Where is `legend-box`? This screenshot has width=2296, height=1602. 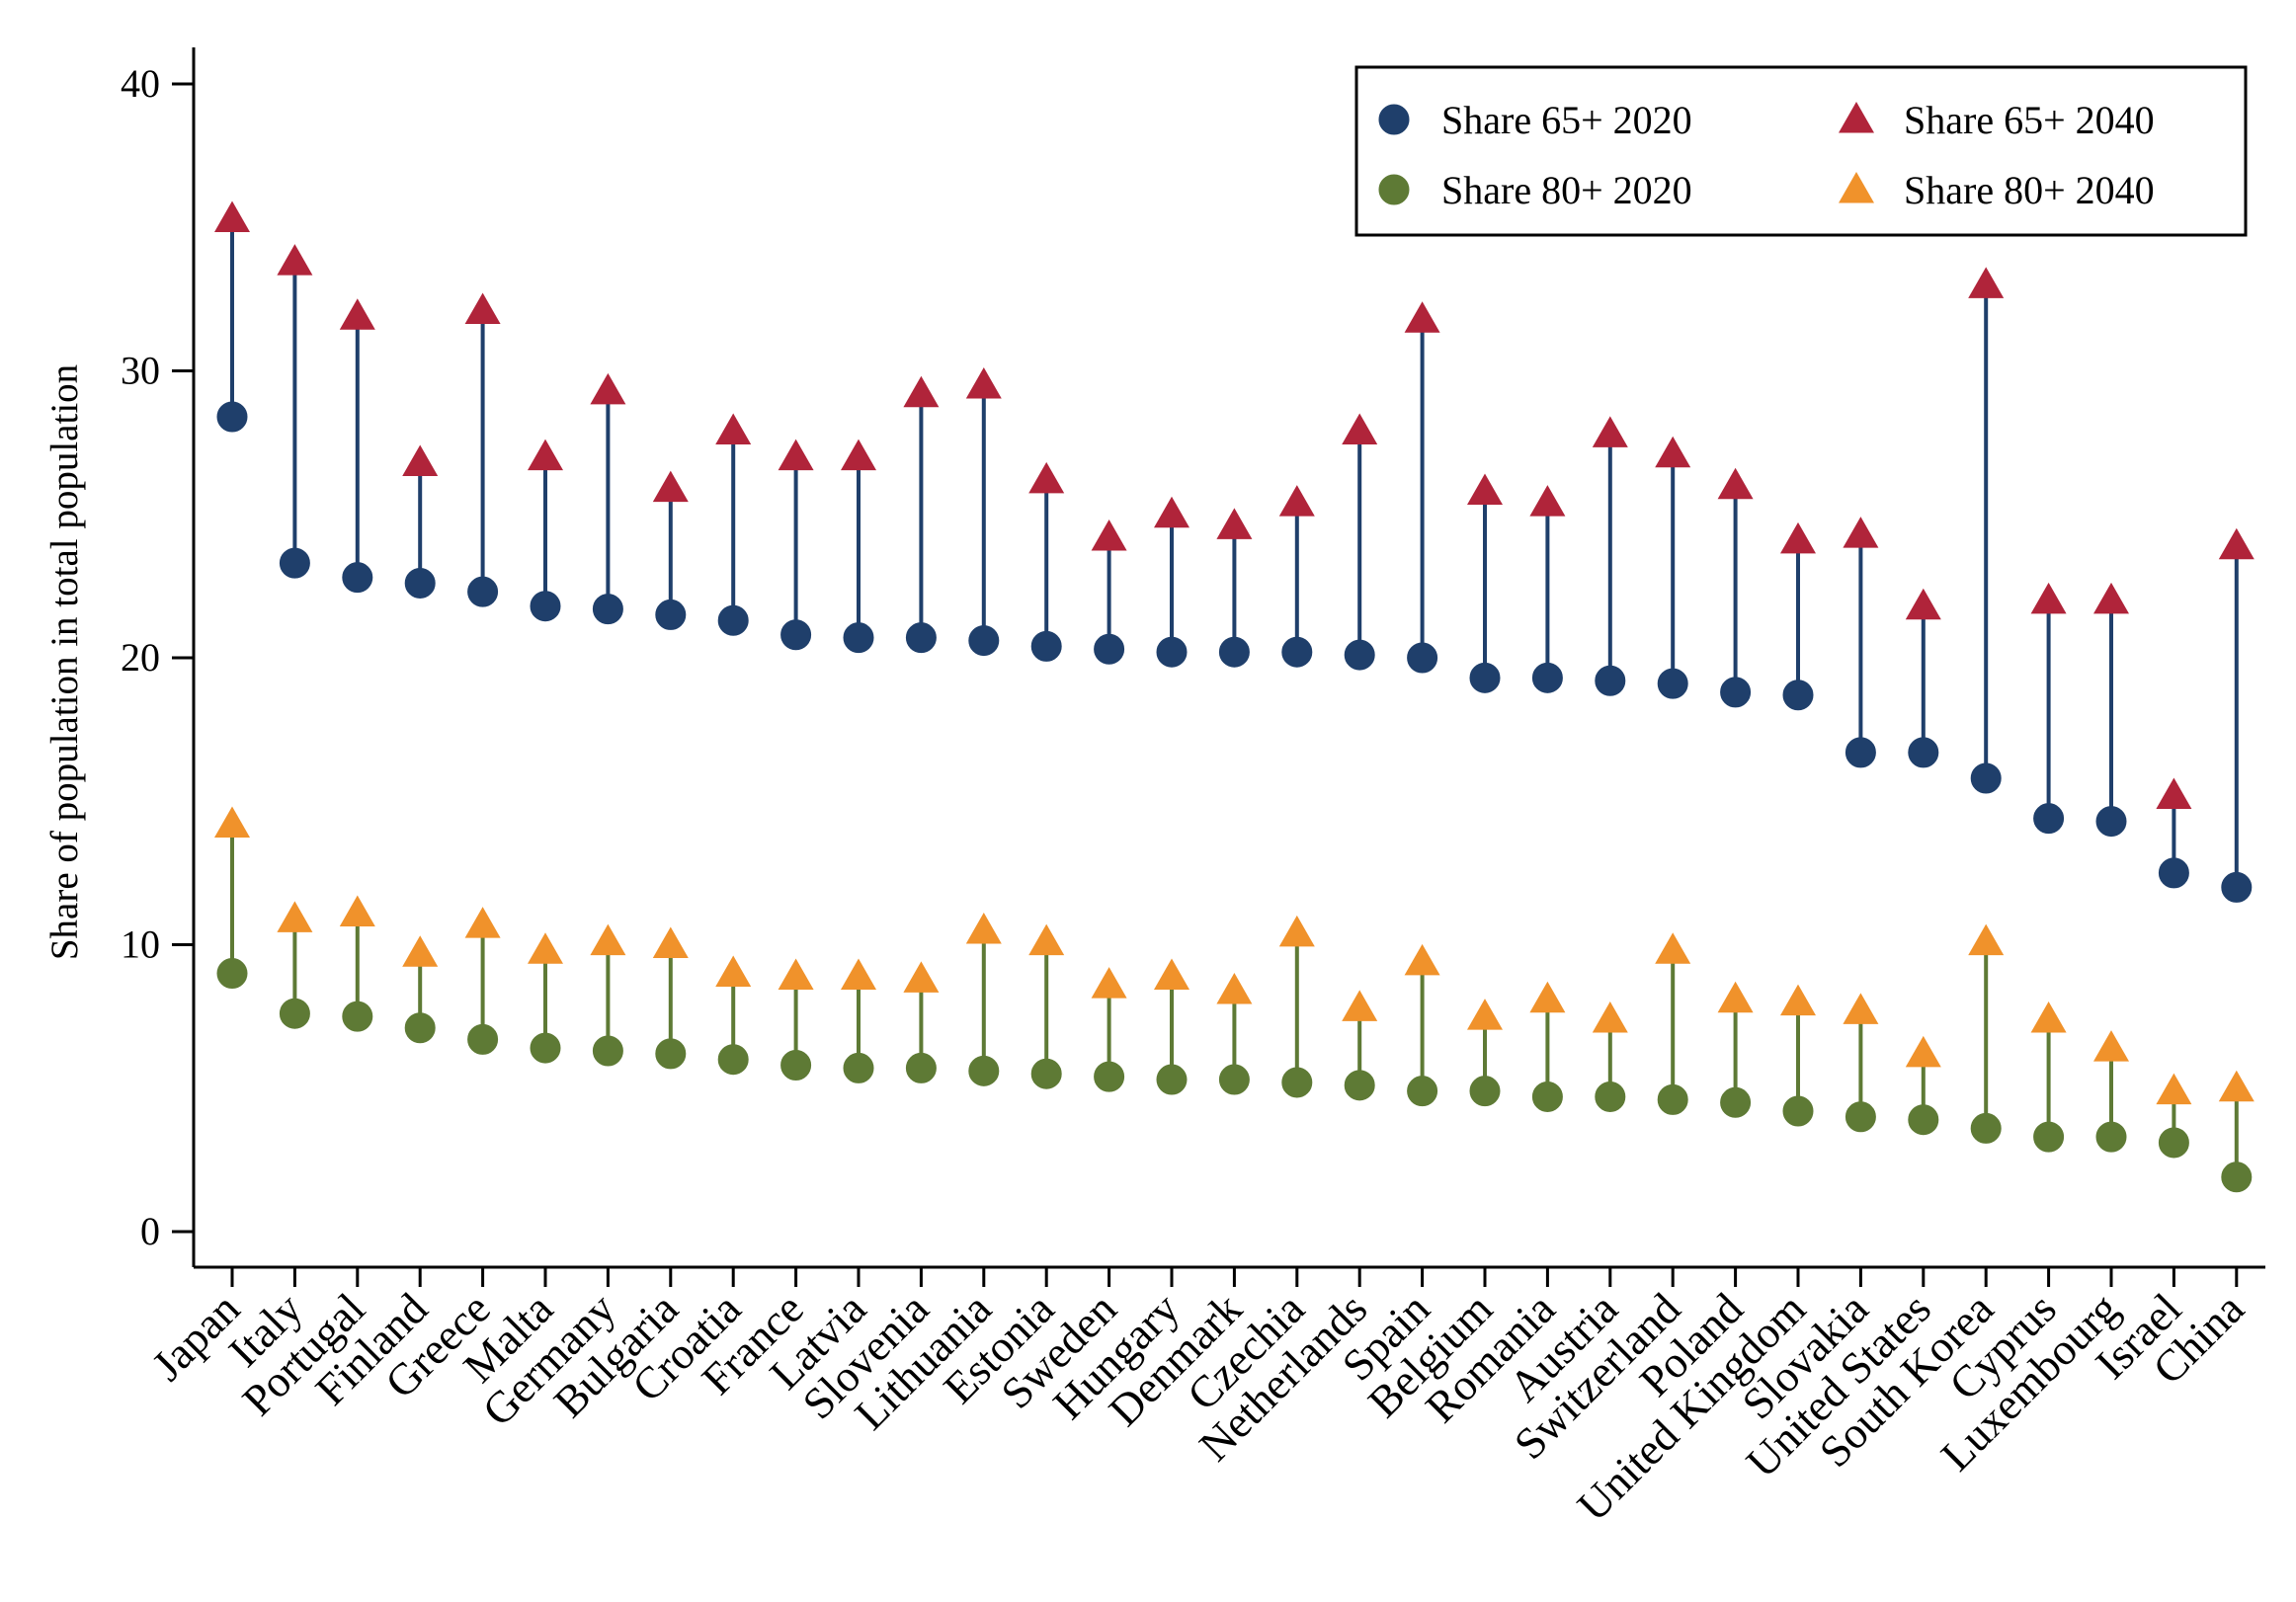 legend-box is located at coordinates (1801, 151).